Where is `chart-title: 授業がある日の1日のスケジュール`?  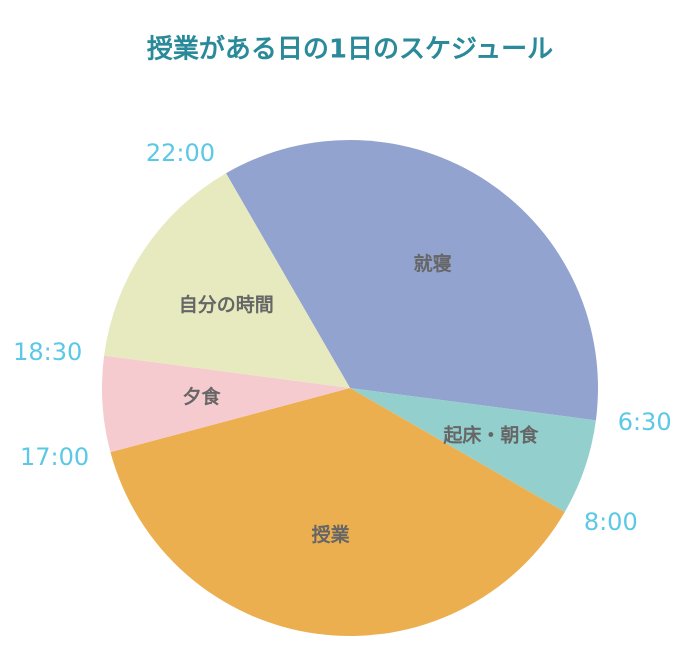 chart-title: 授業がある日の1日のスケジュール is located at coordinates (350, 49).